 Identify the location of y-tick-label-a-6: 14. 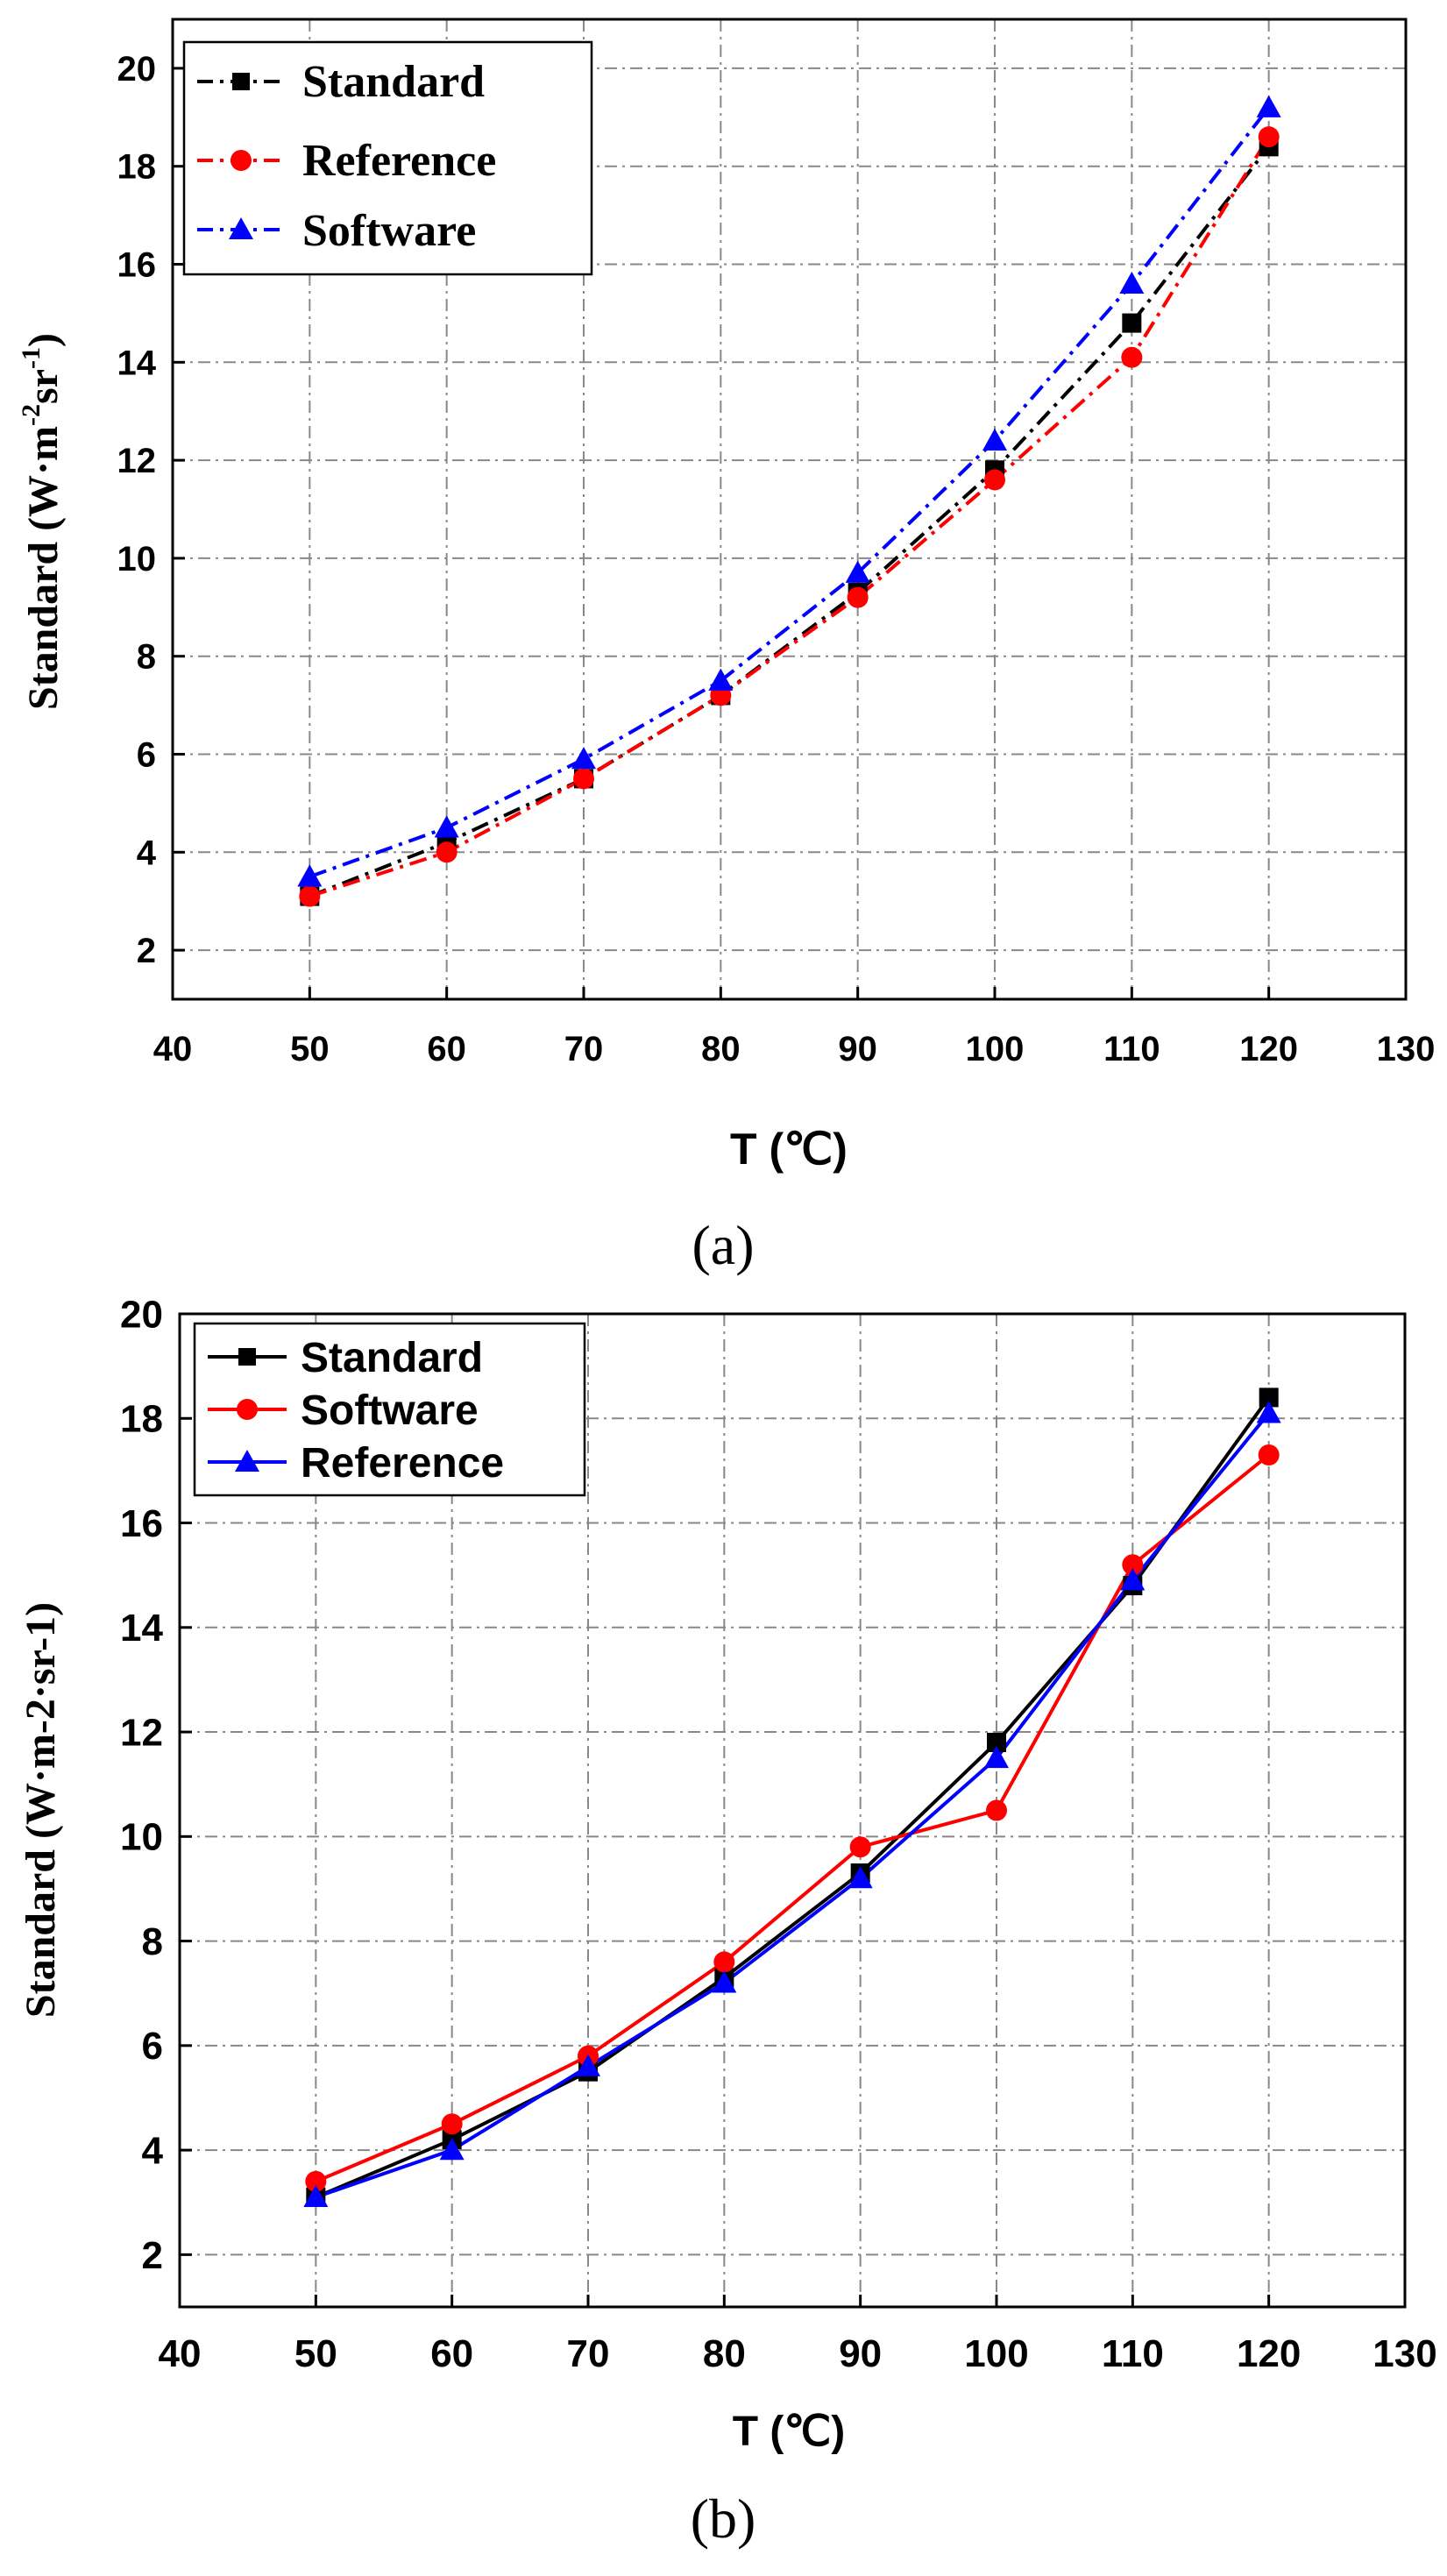
(137, 363).